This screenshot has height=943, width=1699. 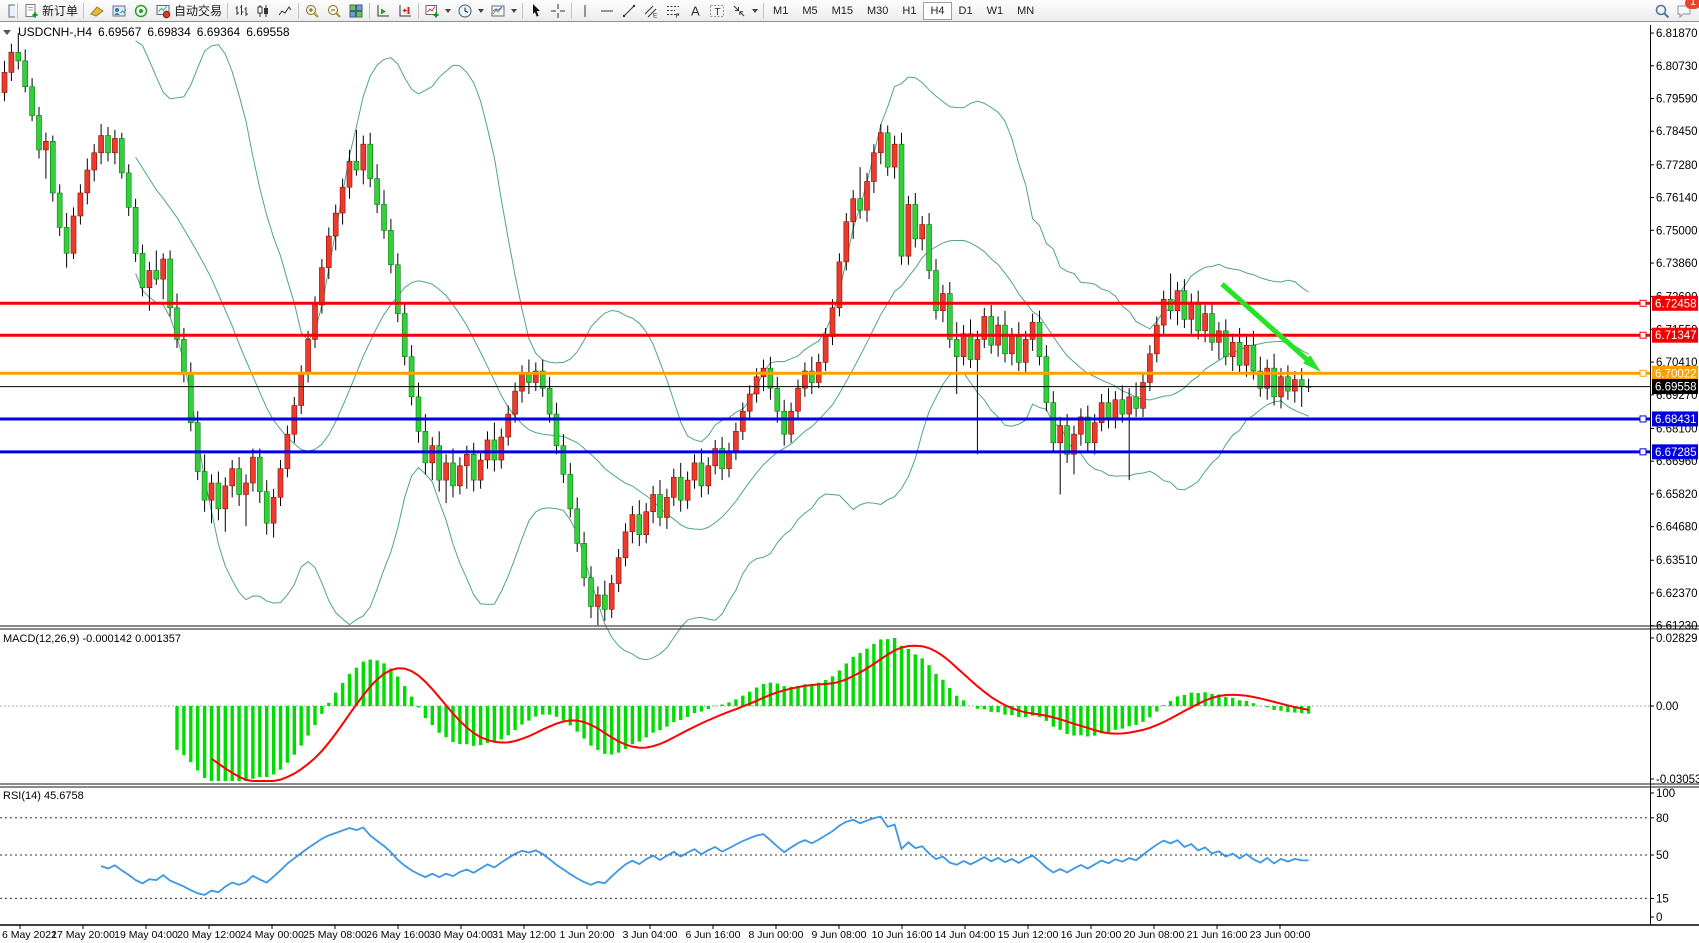 I want to click on time-tick-label: 6 Jun 16:00, so click(x=713, y=935).